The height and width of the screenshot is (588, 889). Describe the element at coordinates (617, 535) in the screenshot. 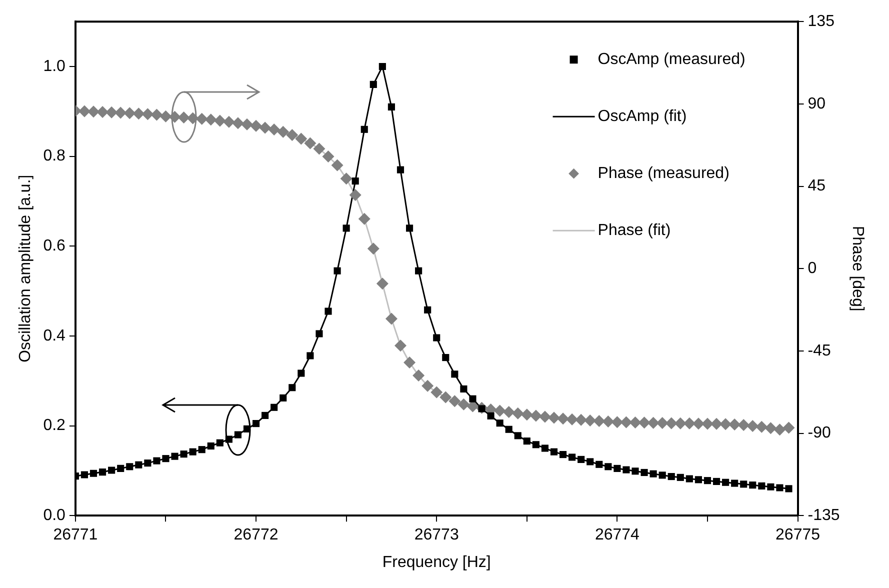

I see `x-tick-label: 26774` at that location.